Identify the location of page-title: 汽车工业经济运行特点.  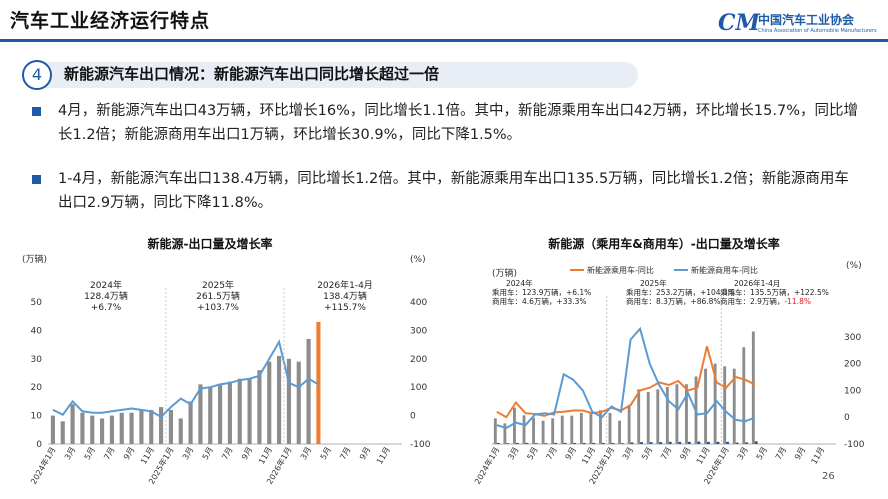
(110, 21).